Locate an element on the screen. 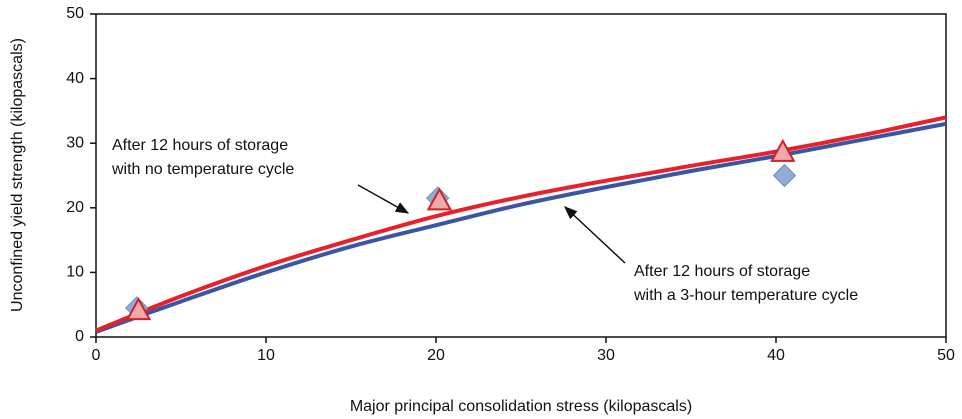 This screenshot has height=419, width=962. x-tick-label: 30 is located at coordinates (606, 355).